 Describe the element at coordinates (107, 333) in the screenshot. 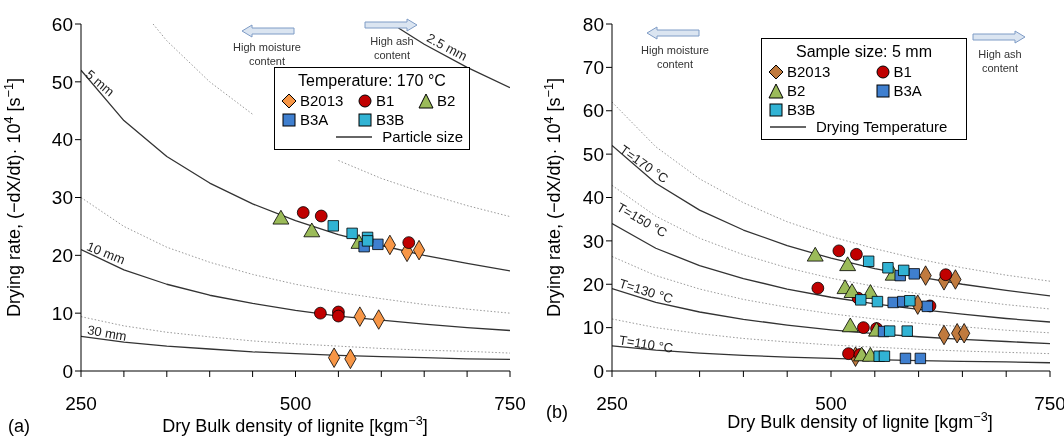

I see `annotation: 30 mm` at that location.